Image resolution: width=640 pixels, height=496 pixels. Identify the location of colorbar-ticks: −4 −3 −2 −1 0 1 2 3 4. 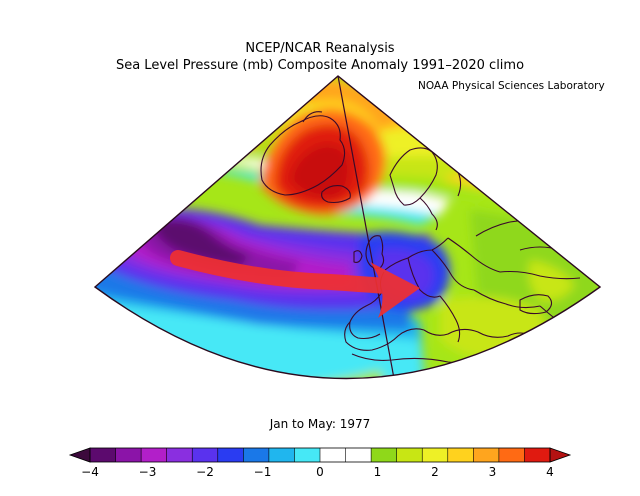
(317, 472).